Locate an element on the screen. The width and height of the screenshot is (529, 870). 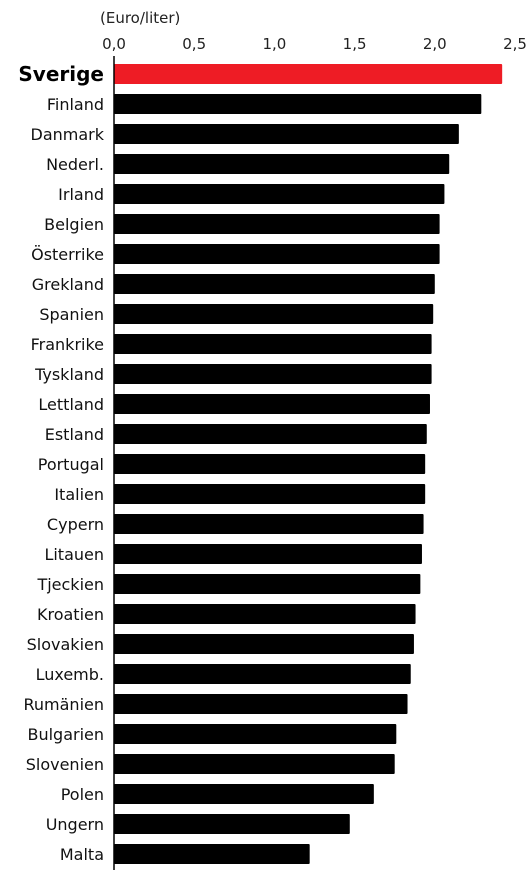
bar-belgien is located at coordinates (277, 224).